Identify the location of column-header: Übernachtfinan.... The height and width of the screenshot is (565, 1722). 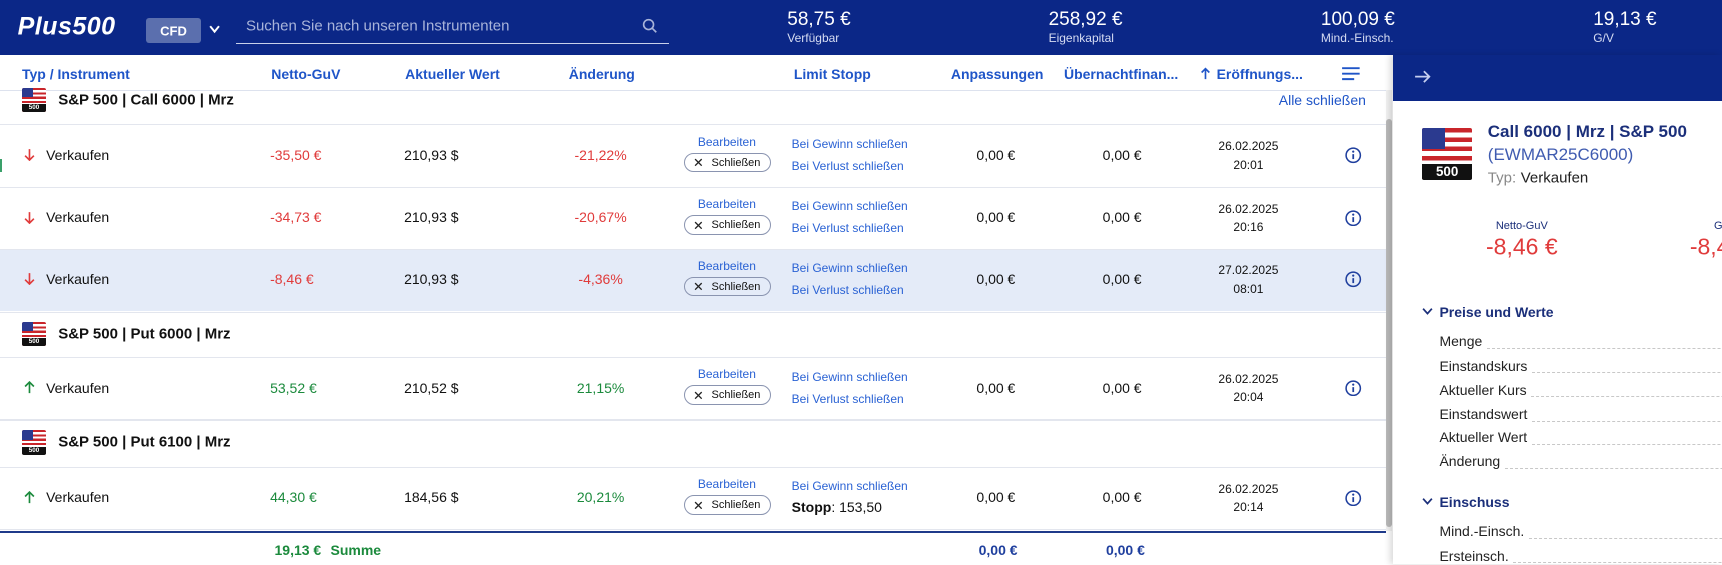
(1121, 73).